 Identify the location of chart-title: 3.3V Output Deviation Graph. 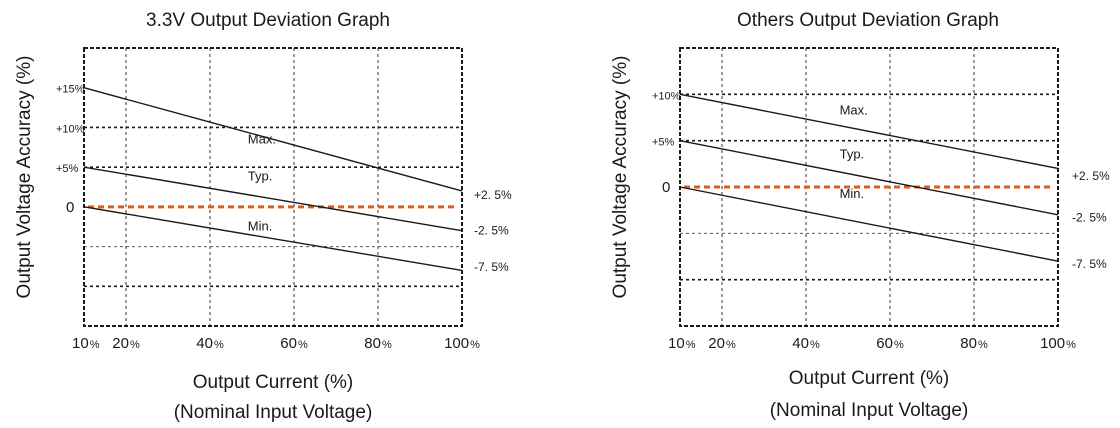
(268, 20).